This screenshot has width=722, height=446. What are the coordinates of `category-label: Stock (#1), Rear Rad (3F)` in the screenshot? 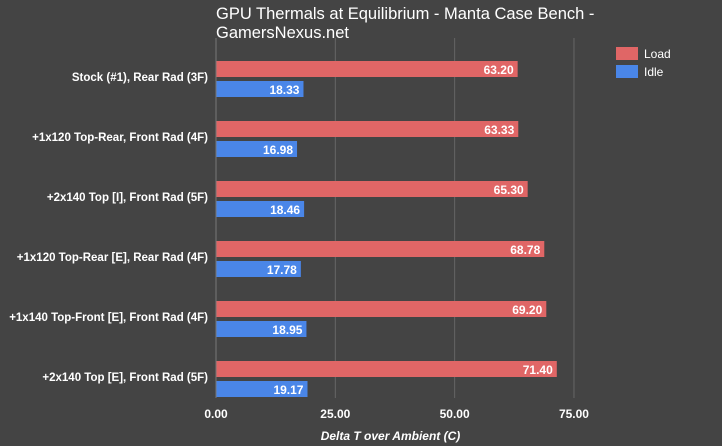 It's located at (140, 78).